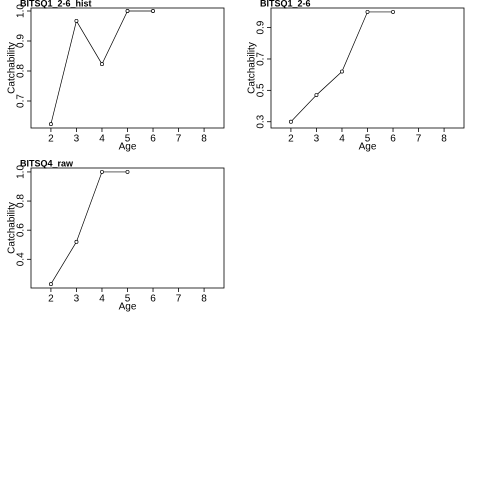  Describe the element at coordinates (261, 121) in the screenshot. I see `y-tick-label: 0.3` at that location.